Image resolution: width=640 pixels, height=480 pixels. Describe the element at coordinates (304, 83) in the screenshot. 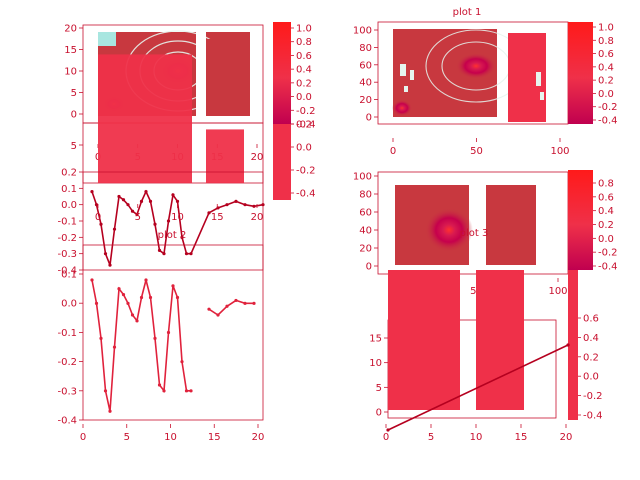

I see `cbar-tl-tick-label: 0.2` at that location.